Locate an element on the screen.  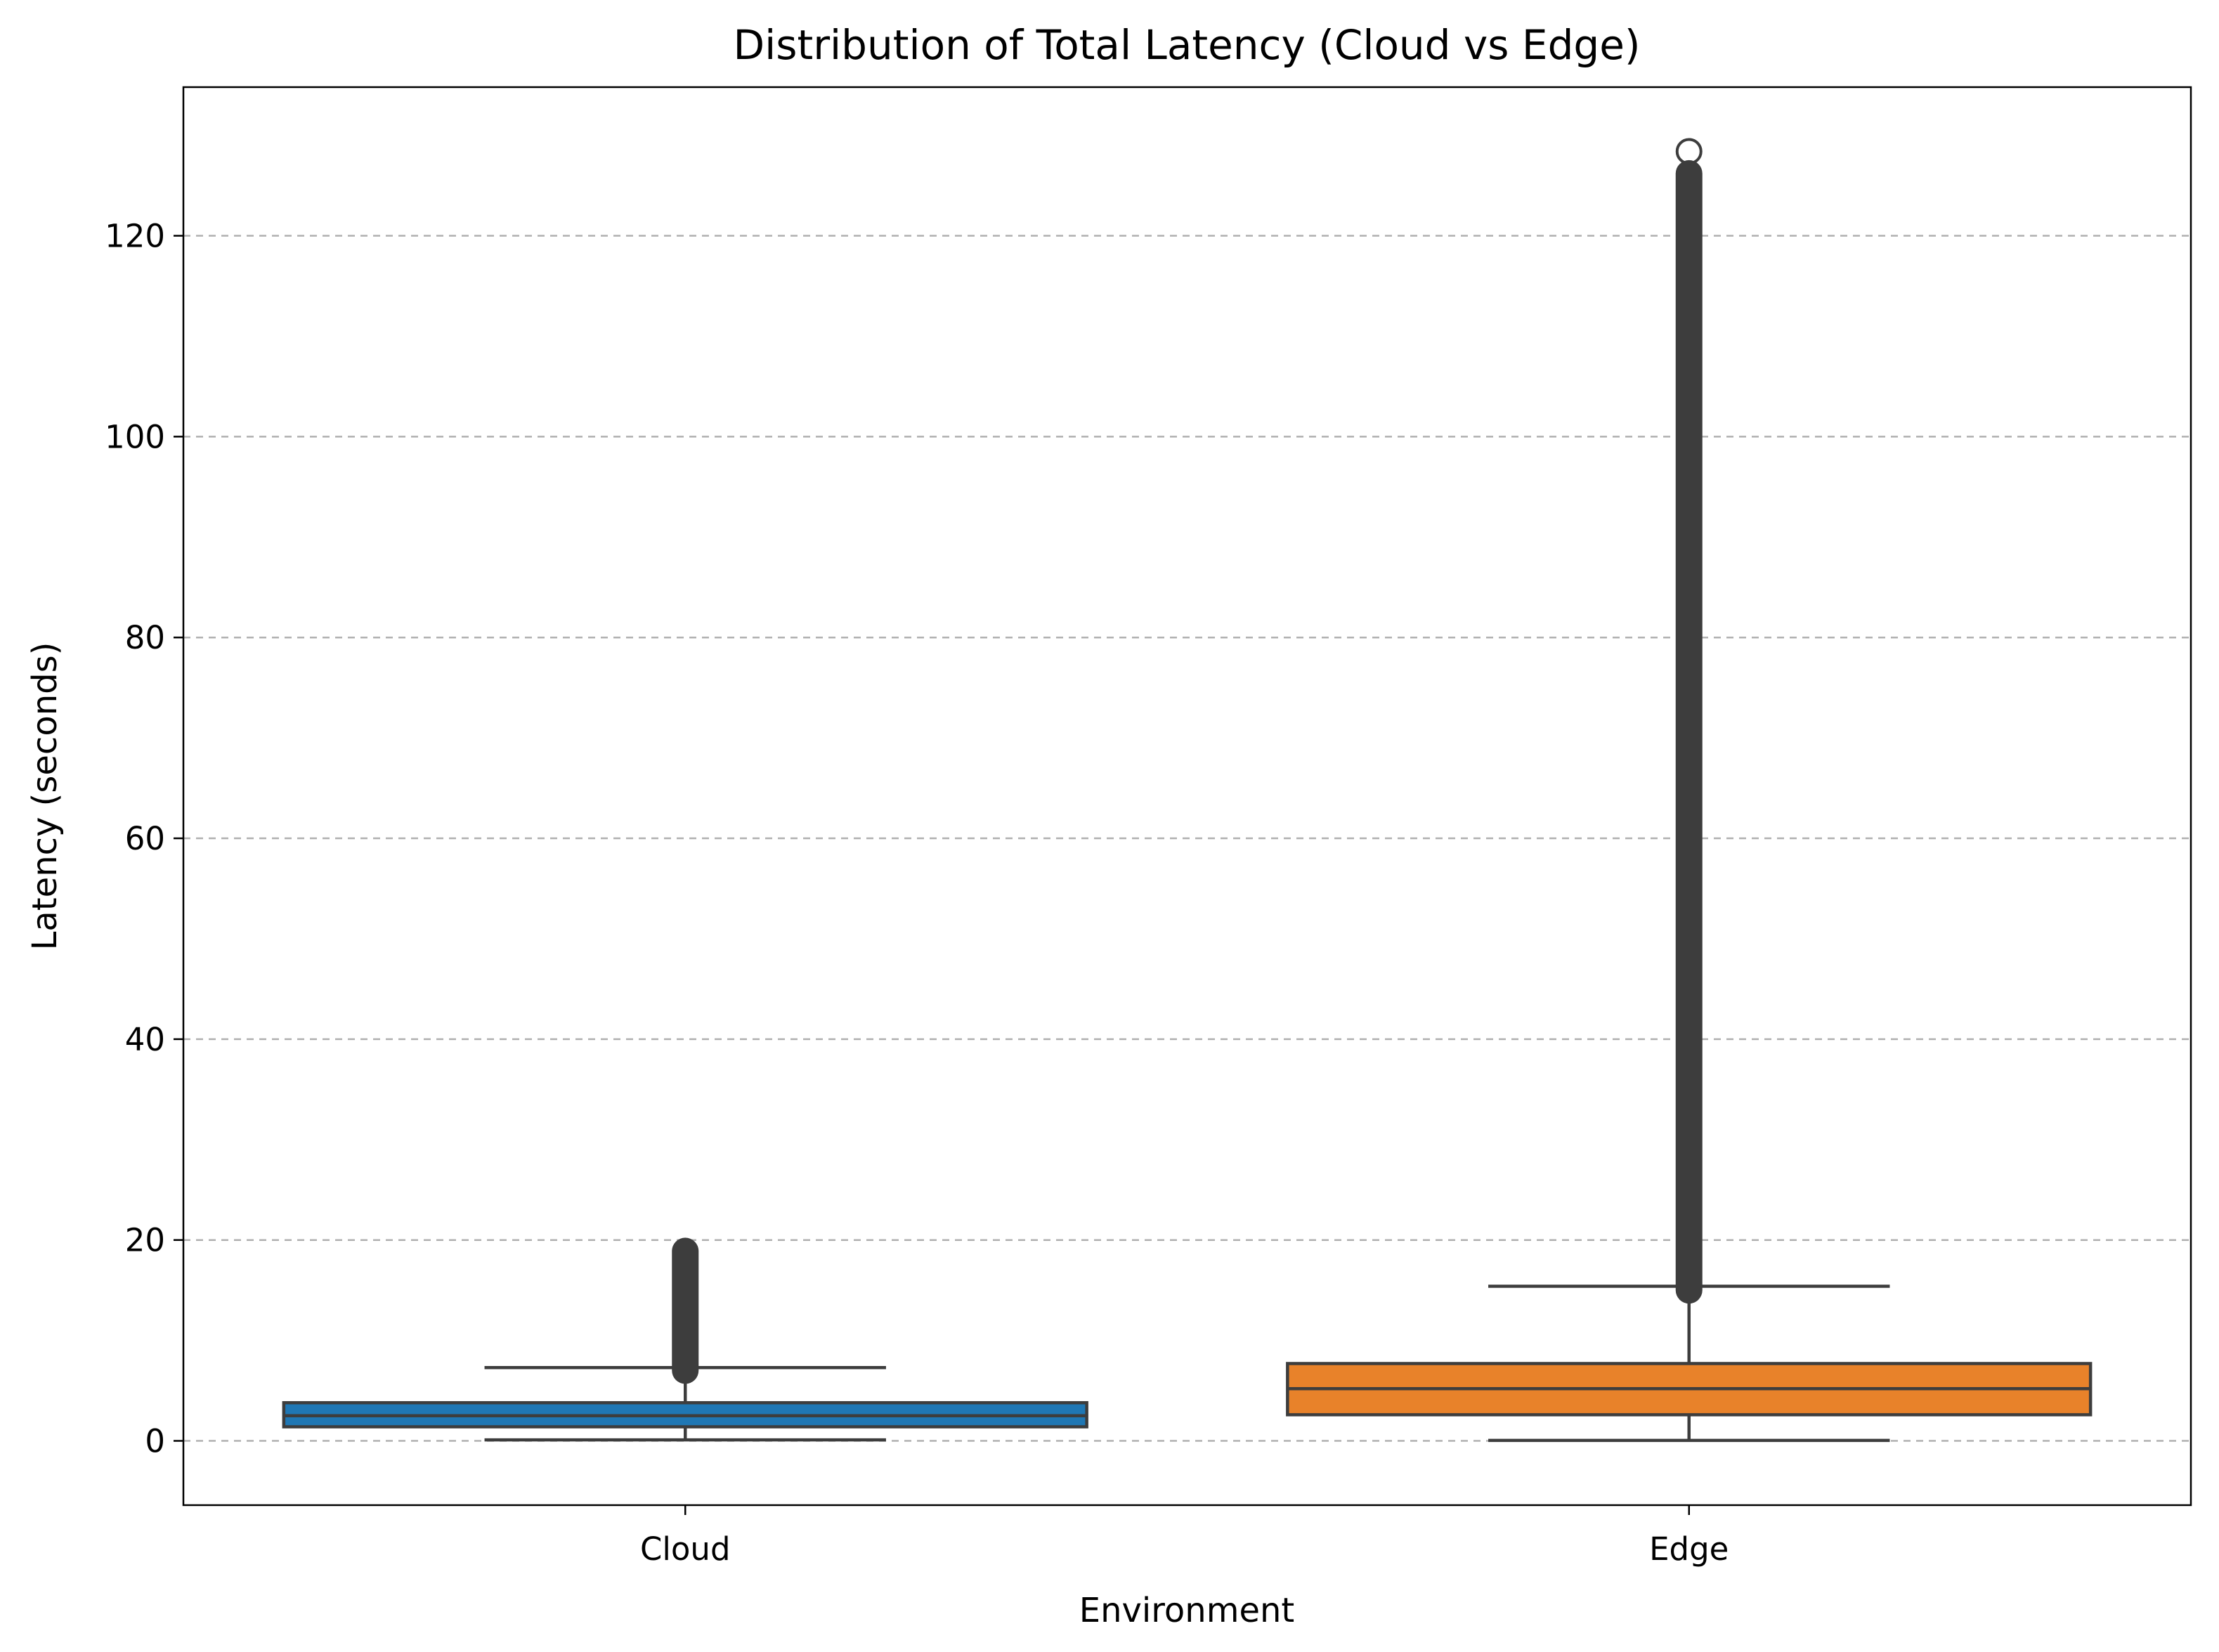
y-tick-label: 40 is located at coordinates (145, 1039).